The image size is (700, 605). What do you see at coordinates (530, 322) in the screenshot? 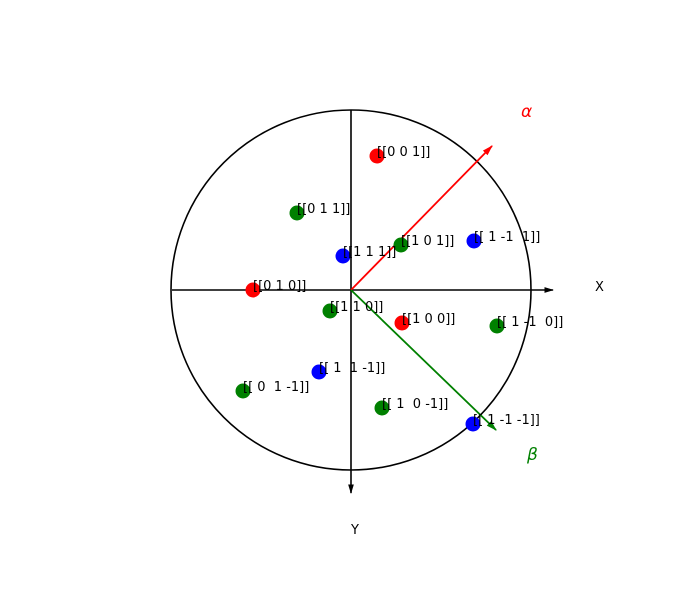
I see `point-label: [[ 1 -1 0]]` at bounding box center [530, 322].